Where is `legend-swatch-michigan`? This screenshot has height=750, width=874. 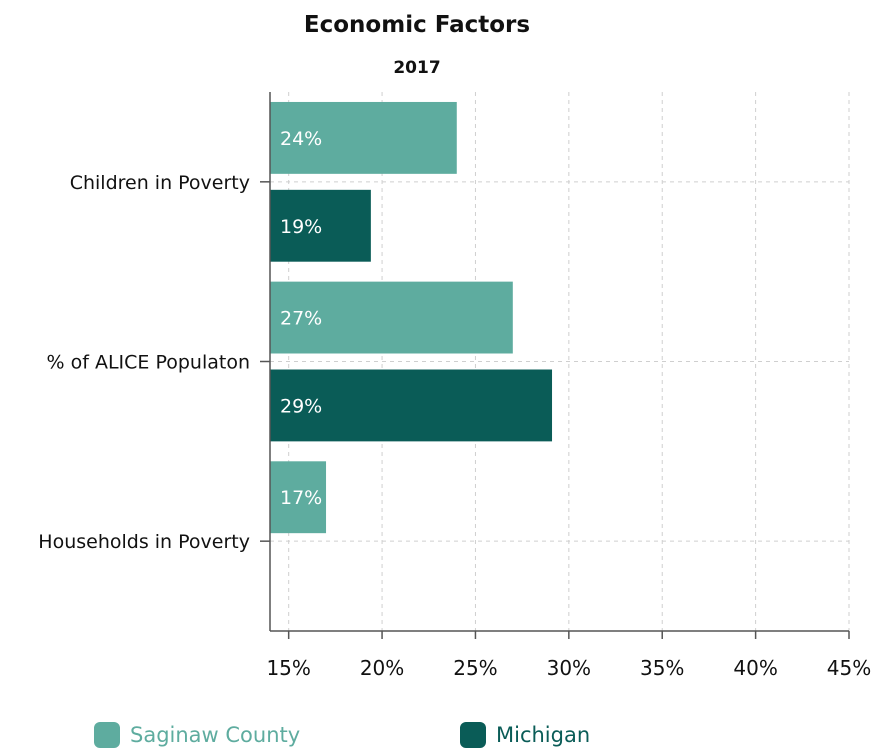 legend-swatch-michigan is located at coordinates (473, 735).